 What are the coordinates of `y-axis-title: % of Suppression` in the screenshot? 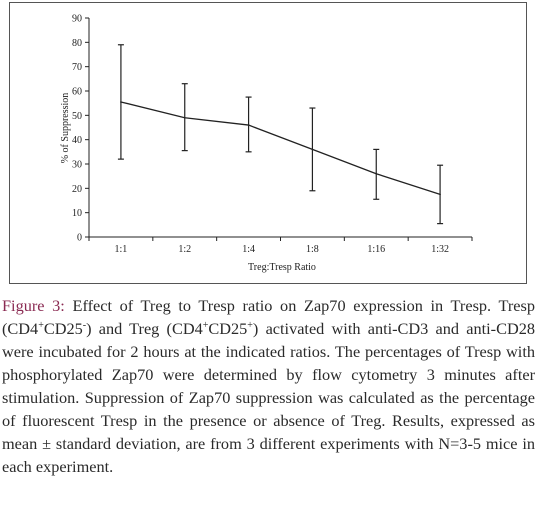 It's located at (65, 128).